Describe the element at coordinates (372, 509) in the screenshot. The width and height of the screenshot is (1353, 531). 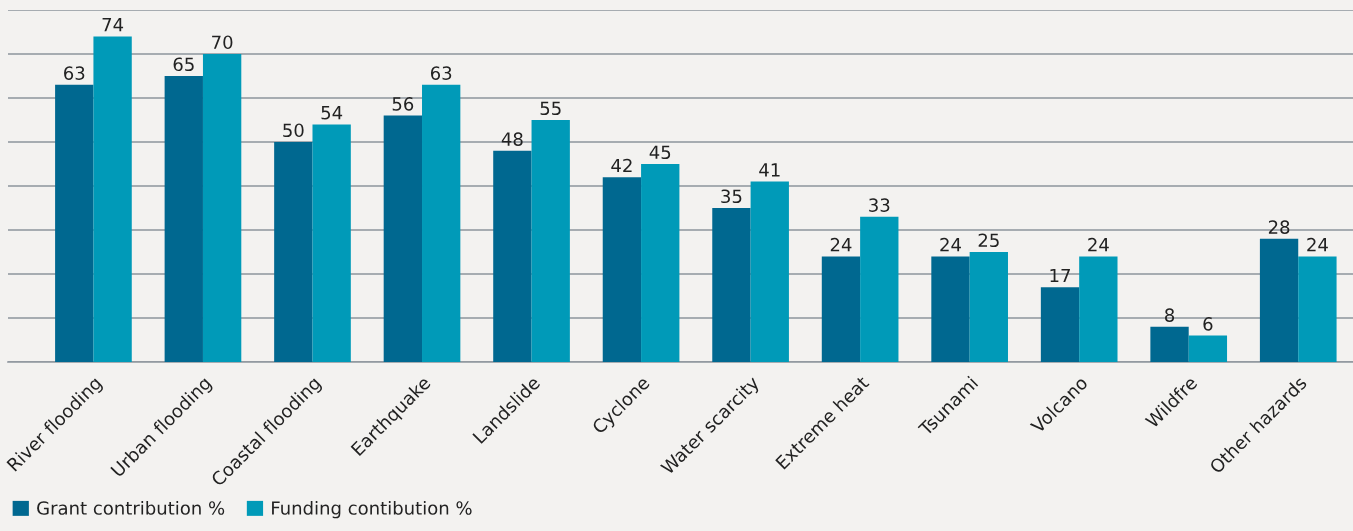
I see `legend-label: Funding contibution %` at that location.